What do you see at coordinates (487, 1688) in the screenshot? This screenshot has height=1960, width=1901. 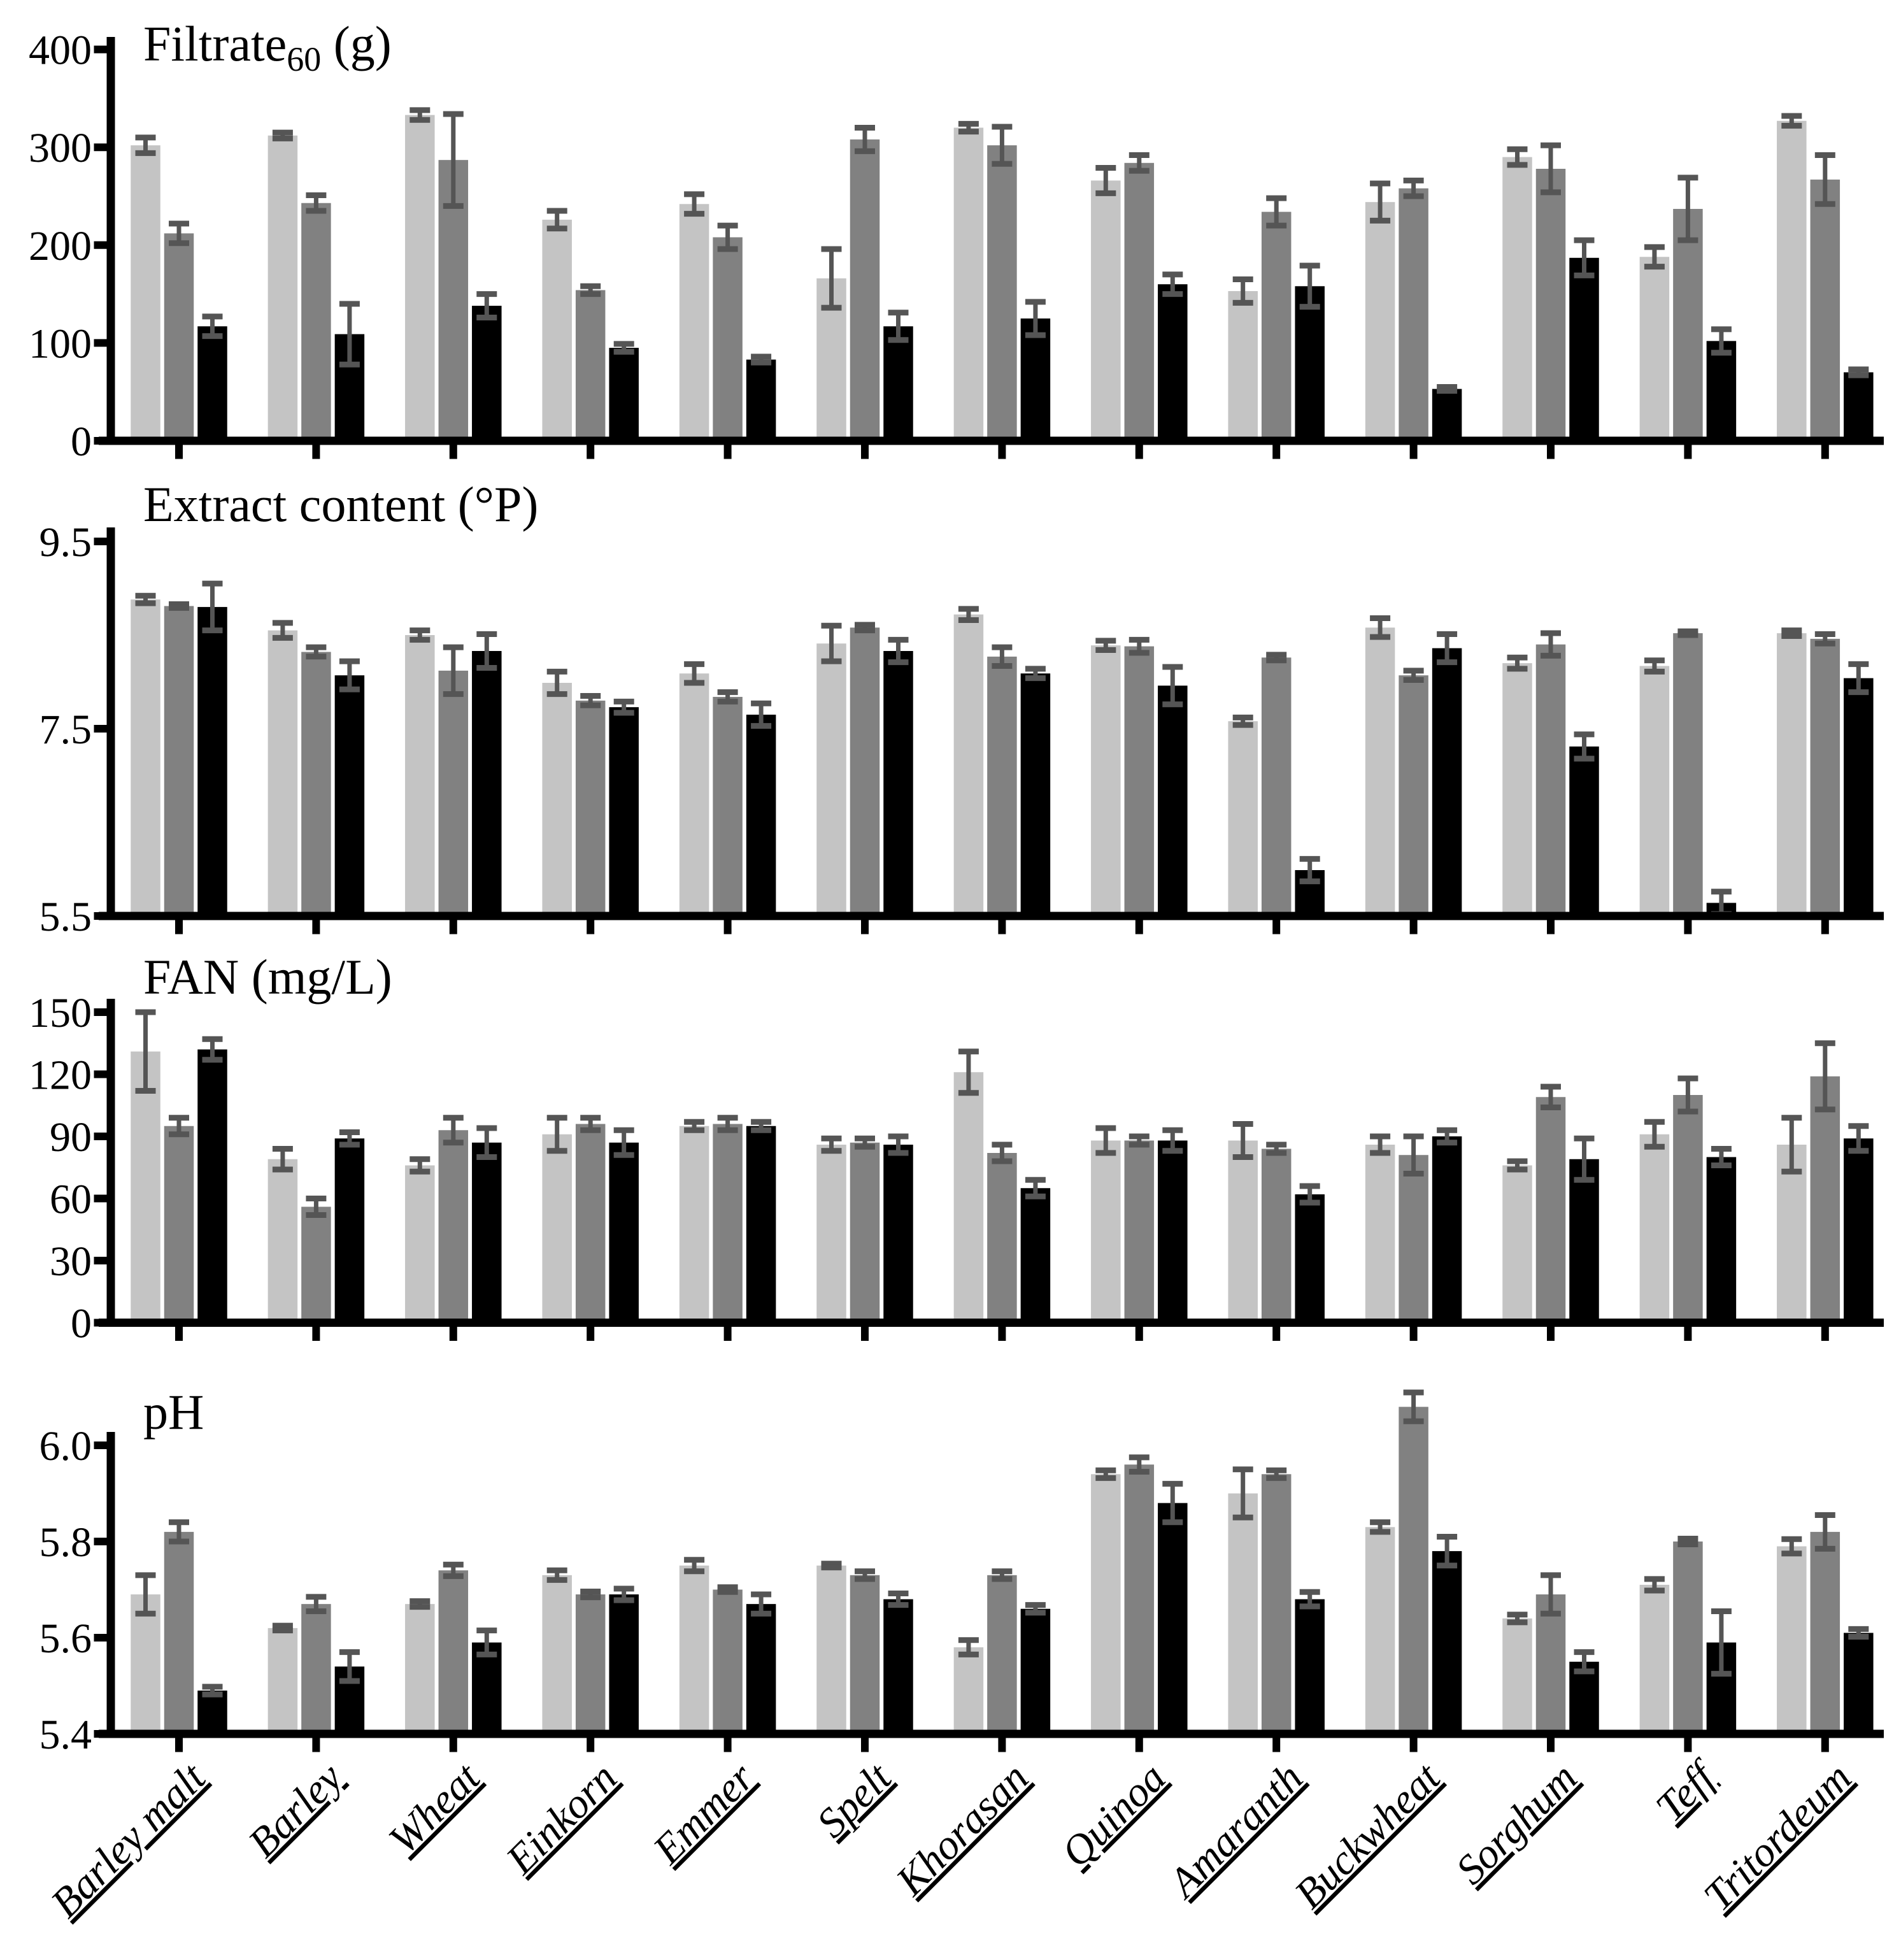 I see `bar-ph-wheat-black` at bounding box center [487, 1688].